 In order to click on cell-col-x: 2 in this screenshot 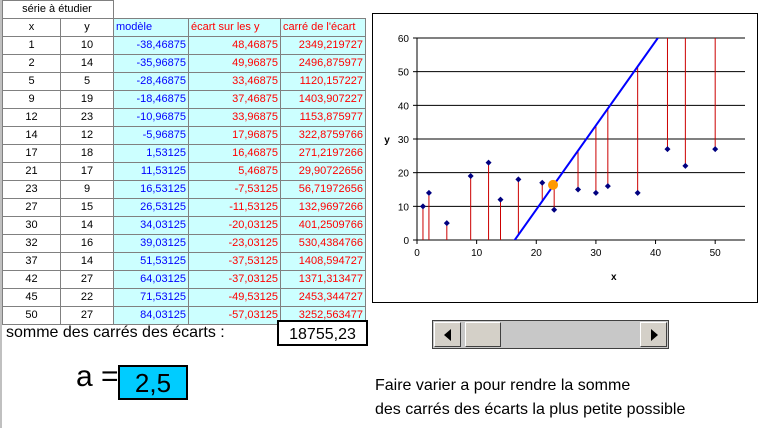, I will do `click(31, 63)`.